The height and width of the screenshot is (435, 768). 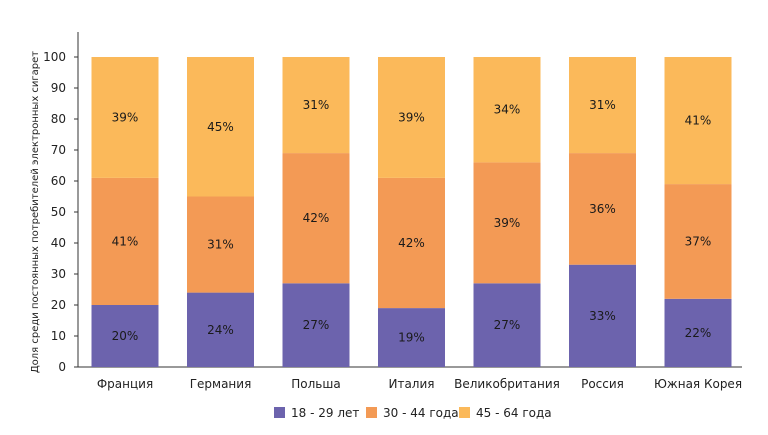 I want to click on data-label: 24%, so click(x=220, y=330).